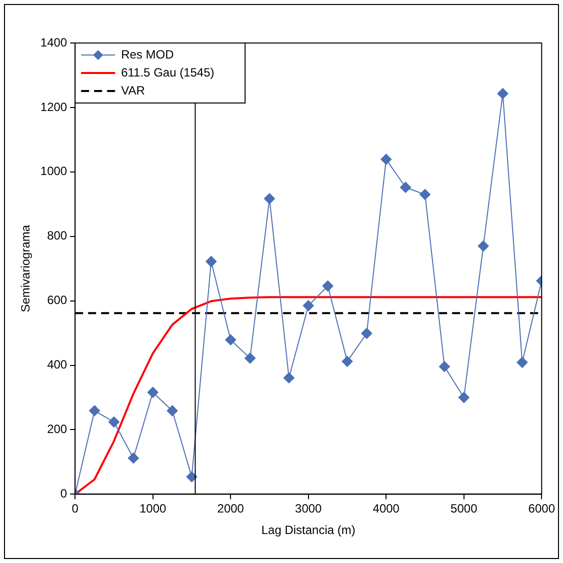 The width and height of the screenshot is (563, 563). I want to click on legend-label: VAR, so click(133, 90).